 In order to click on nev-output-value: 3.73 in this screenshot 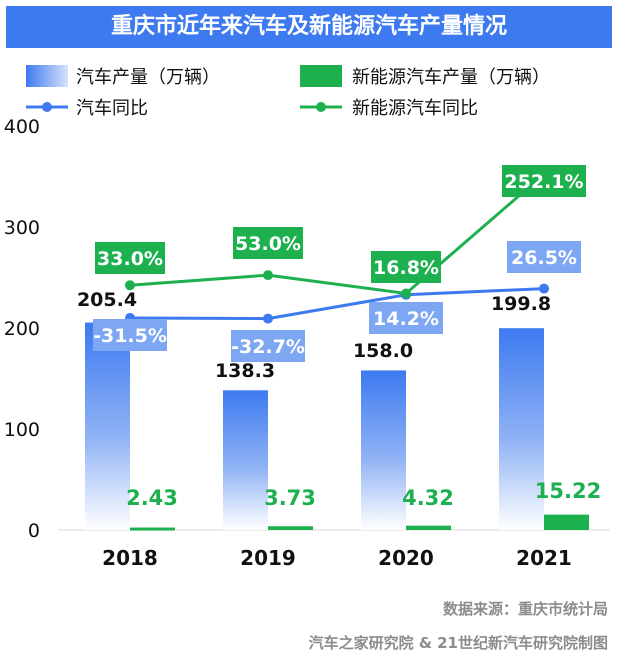, I will do `click(290, 498)`.